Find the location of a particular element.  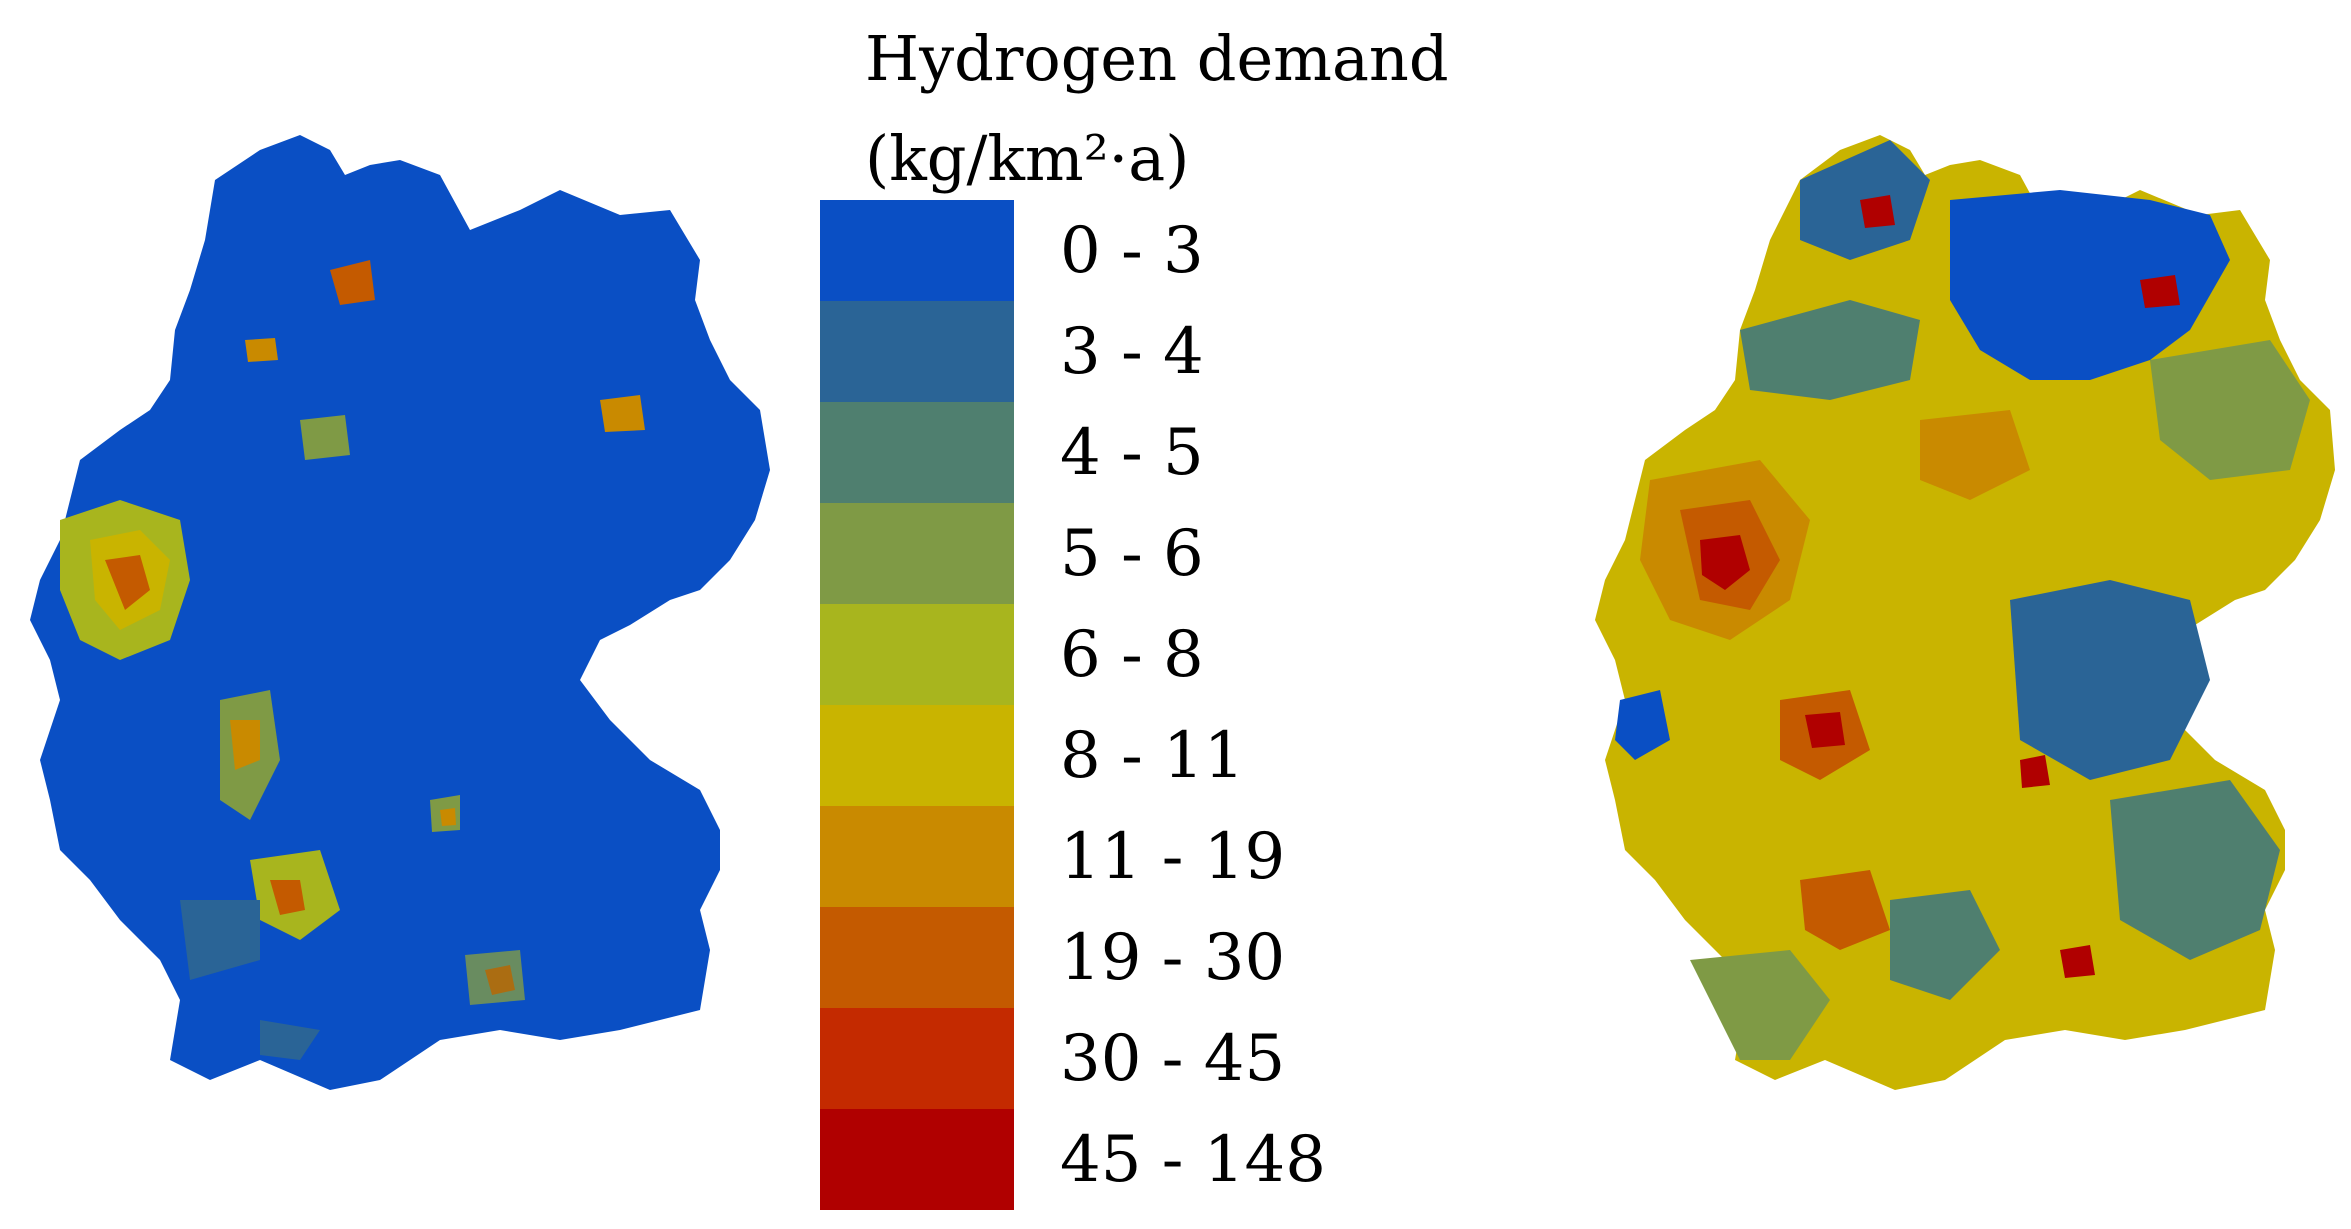

legend-class-label: 30 - 45 is located at coordinates (1173, 1059).